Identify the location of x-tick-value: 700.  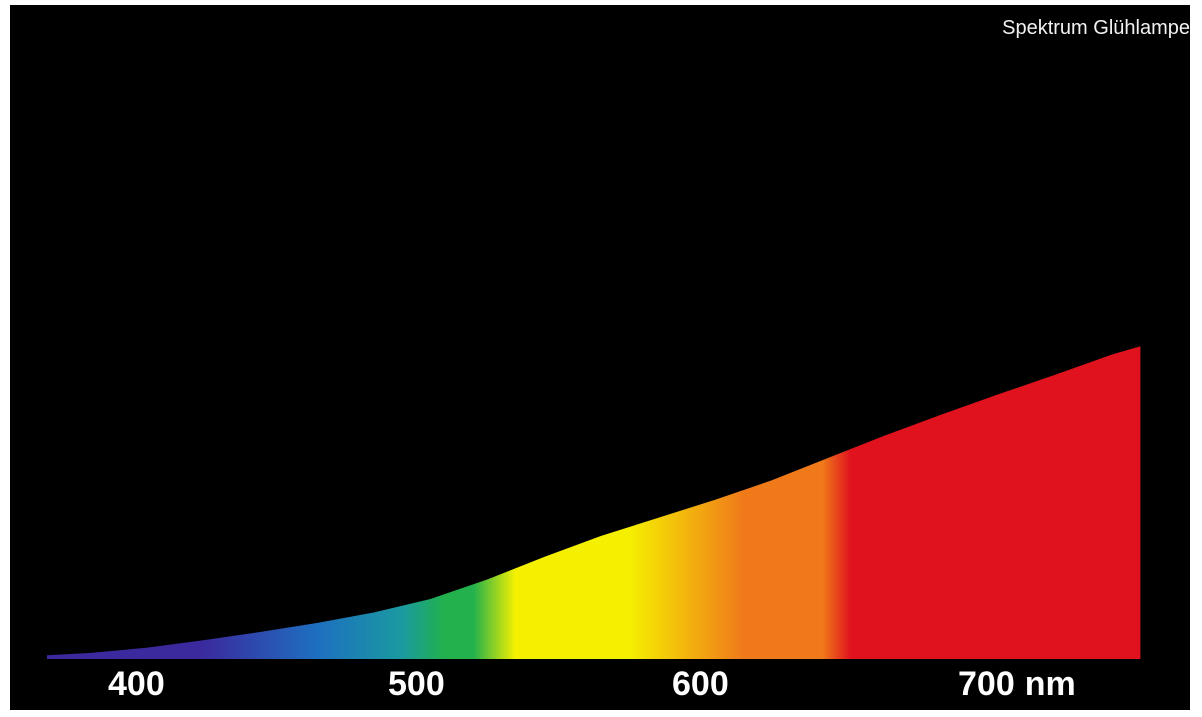
(986, 684).